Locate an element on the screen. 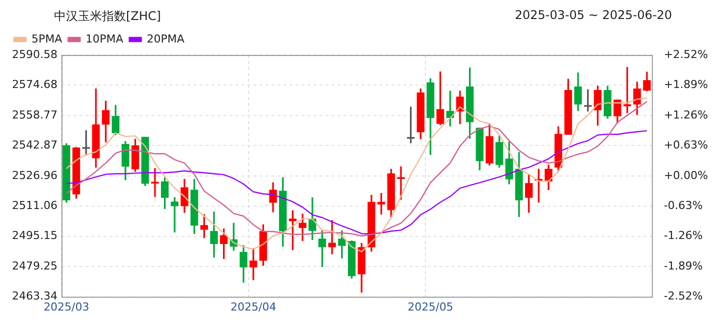 The image size is (720, 320). y2-tick-label: +0.00% is located at coordinates (686, 175).